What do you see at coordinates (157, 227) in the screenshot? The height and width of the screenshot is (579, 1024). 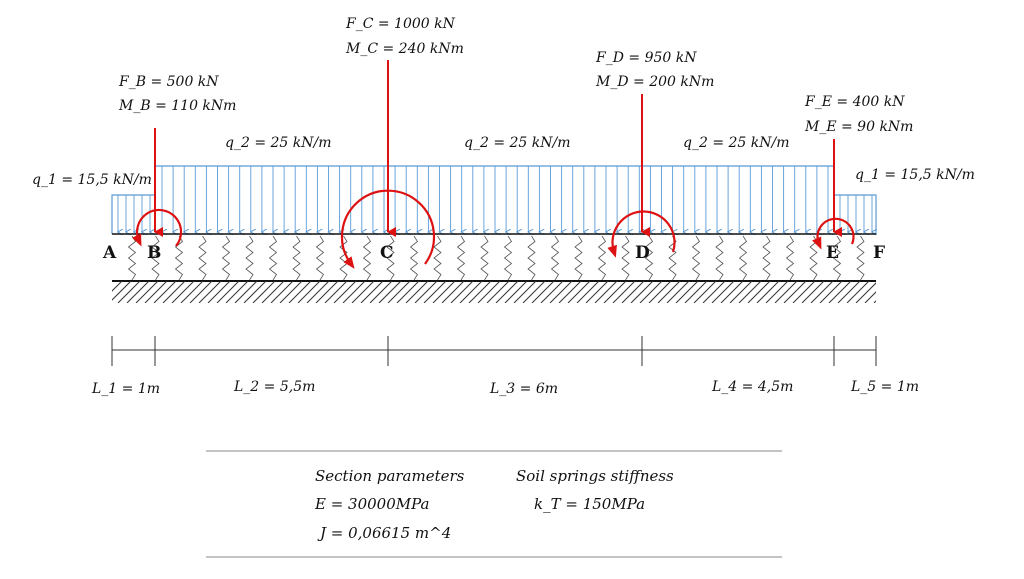 I see `moment-arc-b` at bounding box center [157, 227].